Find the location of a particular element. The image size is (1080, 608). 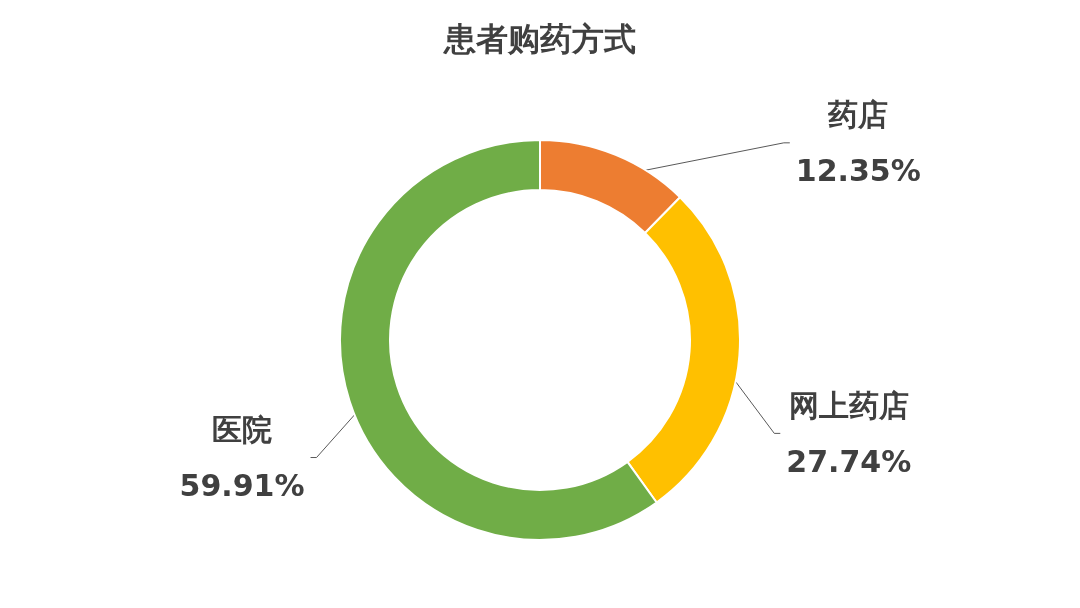

slice-label: 药店 is located at coordinates (858, 115).